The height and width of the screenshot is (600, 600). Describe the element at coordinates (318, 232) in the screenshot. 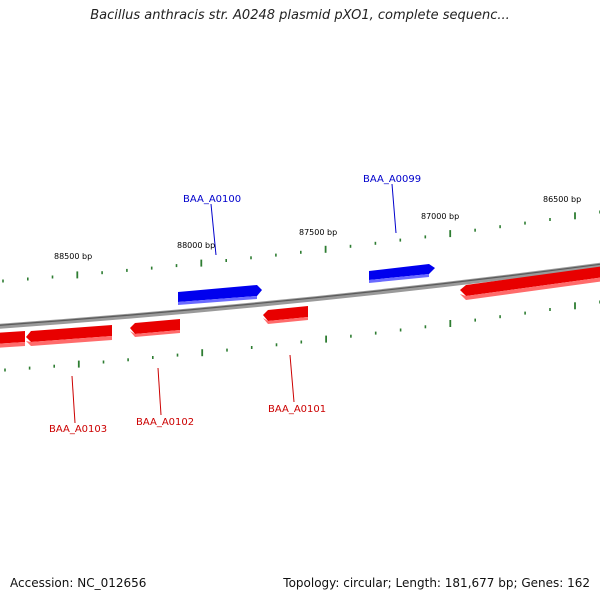

I see `scale-label-87500: 87500 bp` at that location.